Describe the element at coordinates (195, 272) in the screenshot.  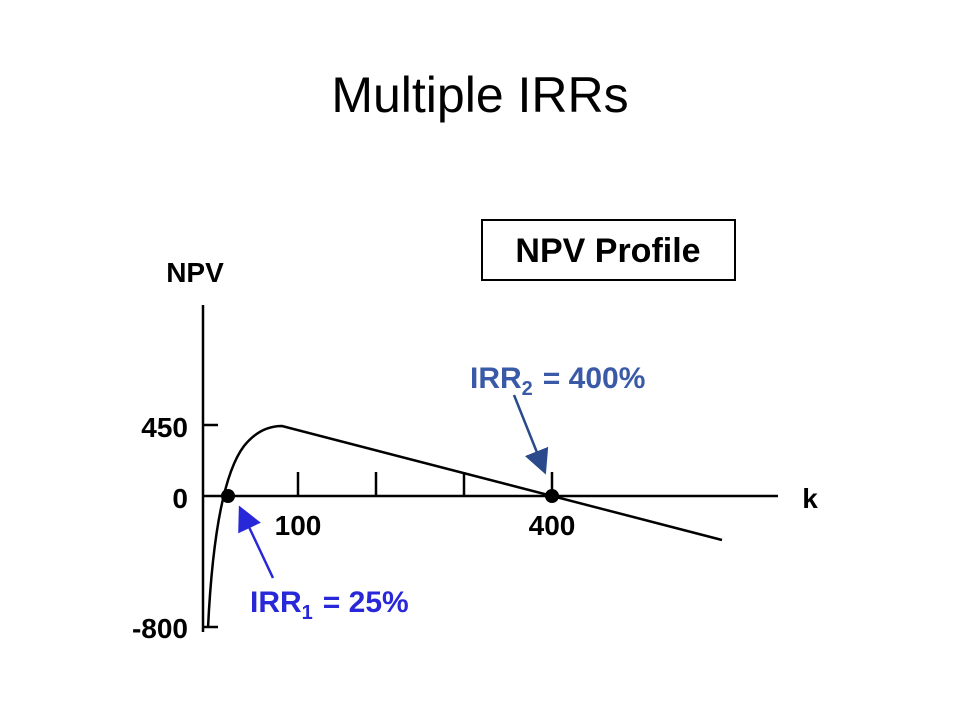
I see `y-axis-label: NPV` at that location.